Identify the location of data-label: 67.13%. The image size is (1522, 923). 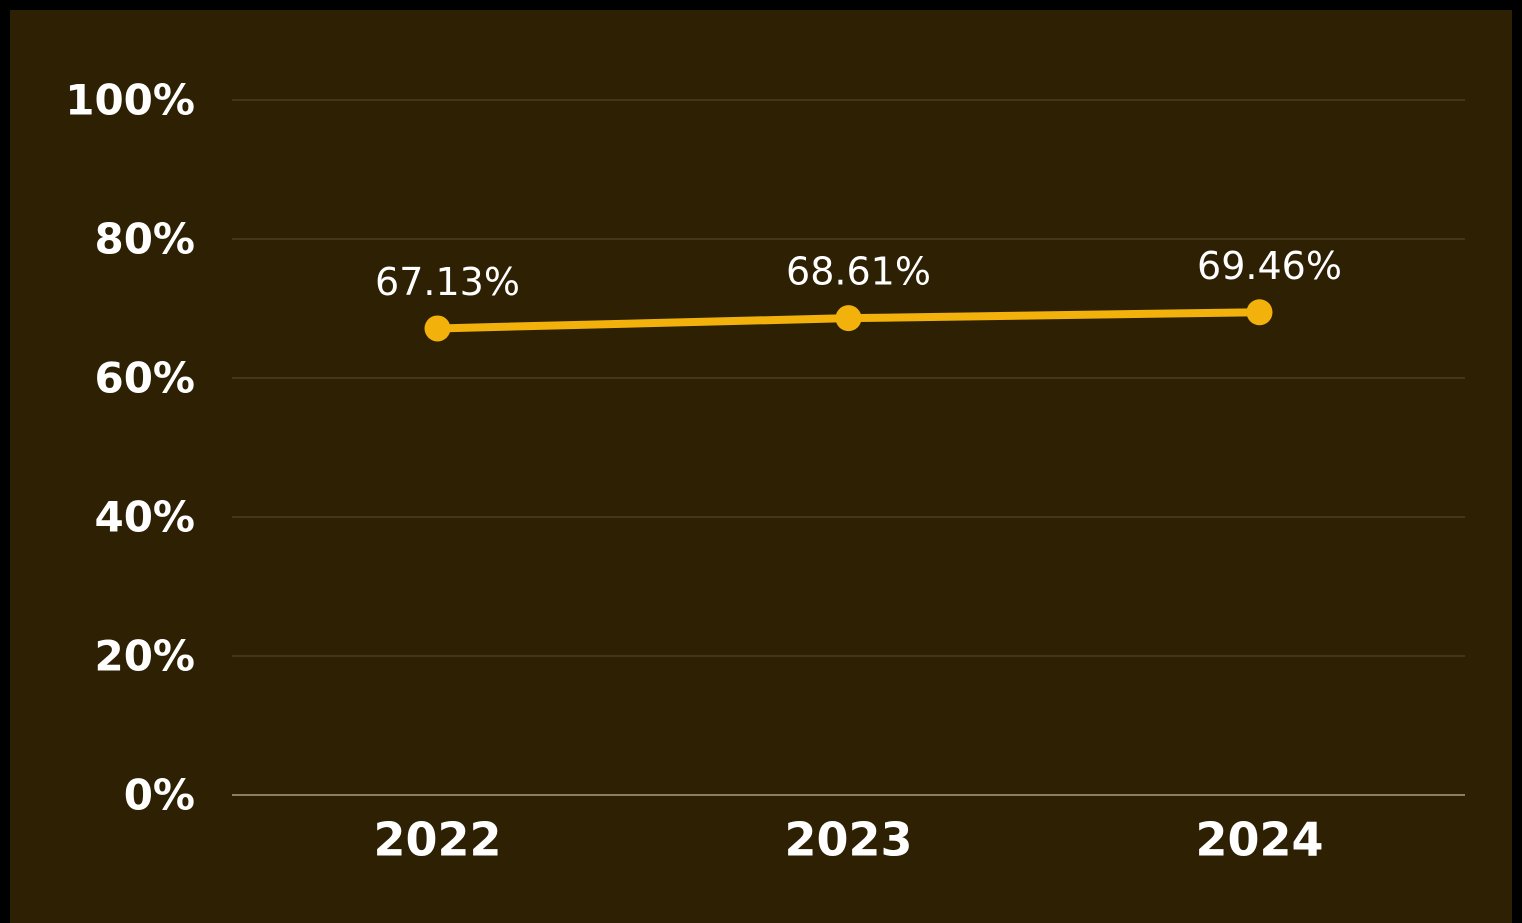
(447, 282).